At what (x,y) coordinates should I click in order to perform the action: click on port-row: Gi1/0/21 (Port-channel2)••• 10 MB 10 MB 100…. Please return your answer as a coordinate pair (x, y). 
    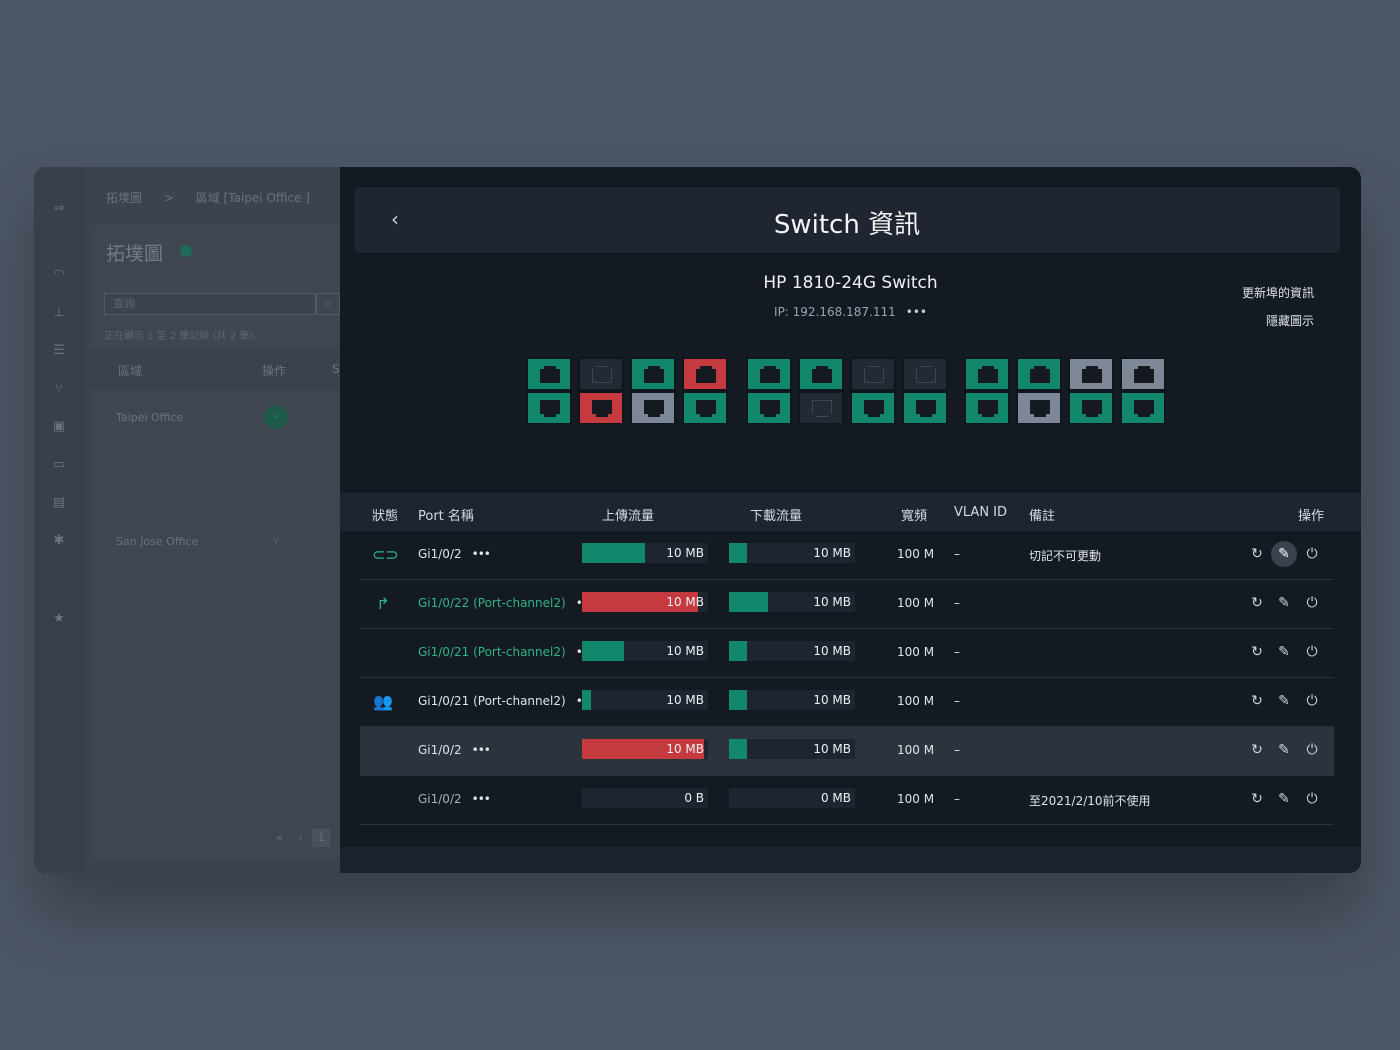
    Looking at the image, I should click on (847, 653).